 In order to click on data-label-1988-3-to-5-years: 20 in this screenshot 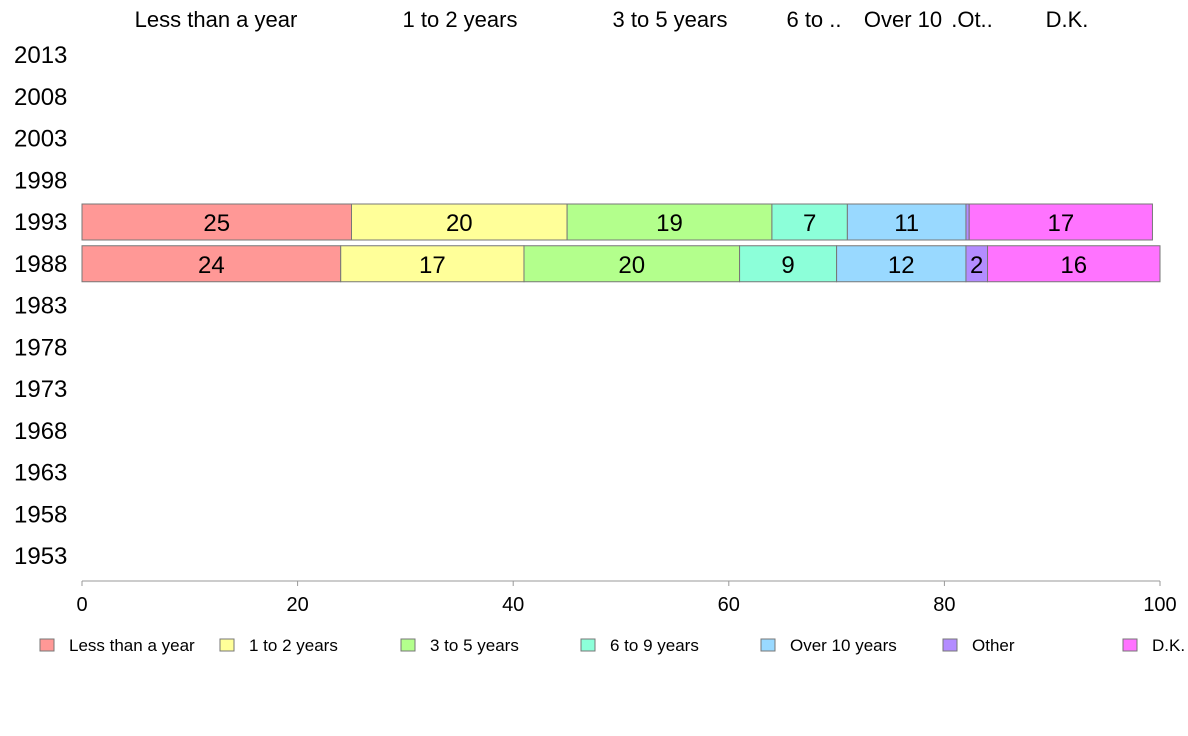, I will do `click(631, 265)`.